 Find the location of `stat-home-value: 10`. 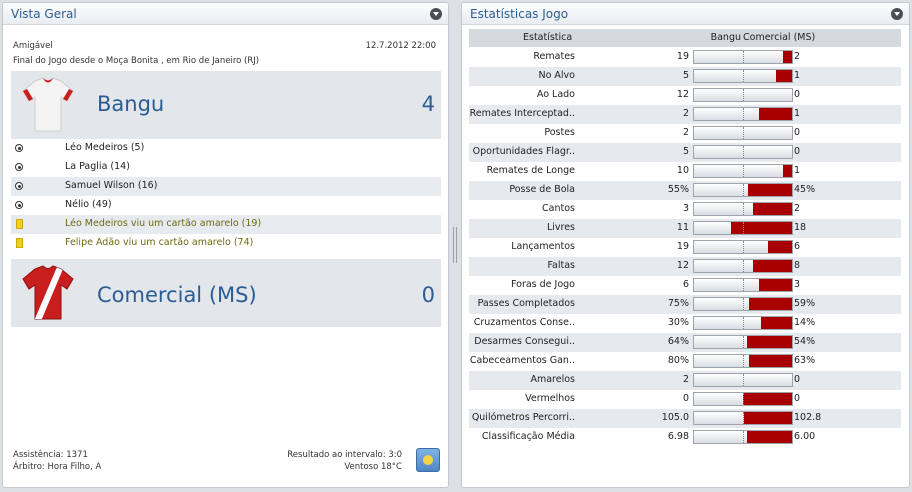

stat-home-value: 10 is located at coordinates (682, 170).